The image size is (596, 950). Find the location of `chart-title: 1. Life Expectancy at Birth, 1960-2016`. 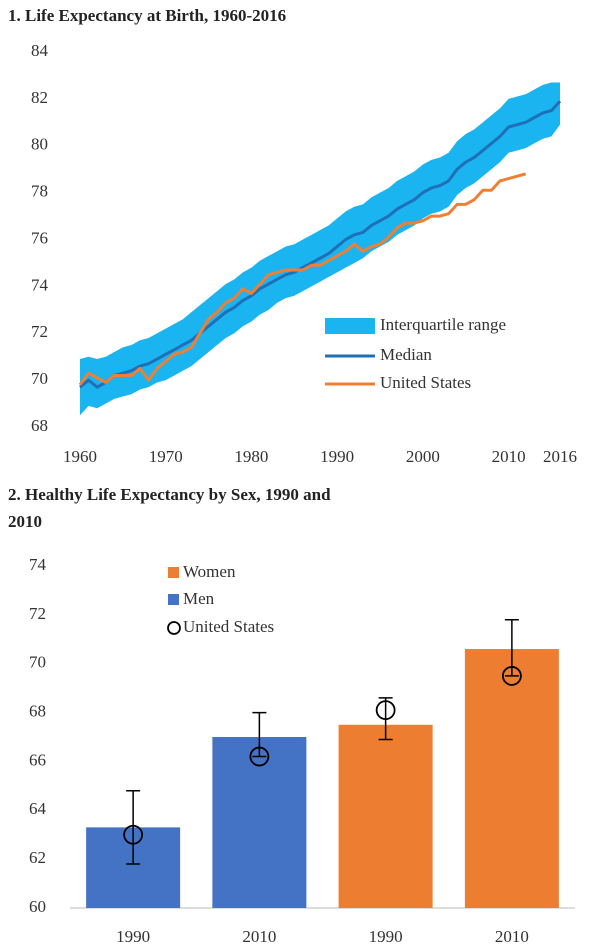

chart-title: 1. Life Expectancy at Birth, 1960-2016 is located at coordinates (147, 15).